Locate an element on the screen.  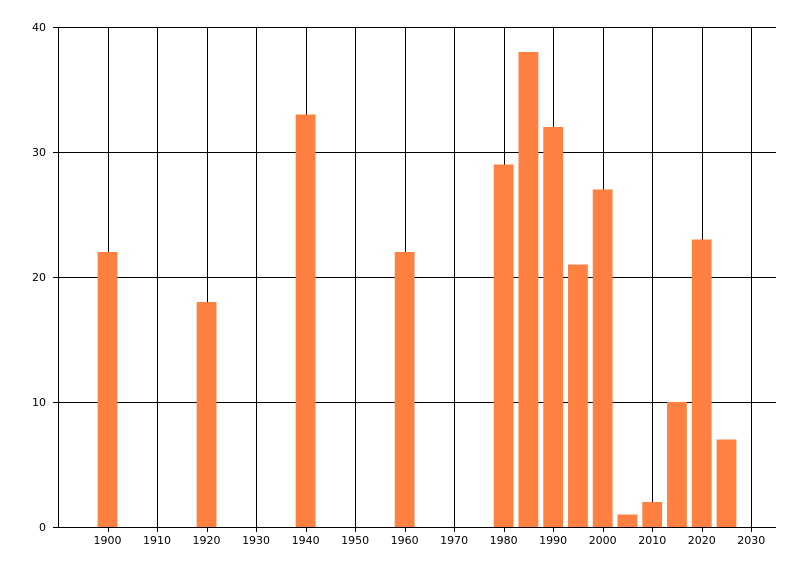
bar-2005 is located at coordinates (627, 520).